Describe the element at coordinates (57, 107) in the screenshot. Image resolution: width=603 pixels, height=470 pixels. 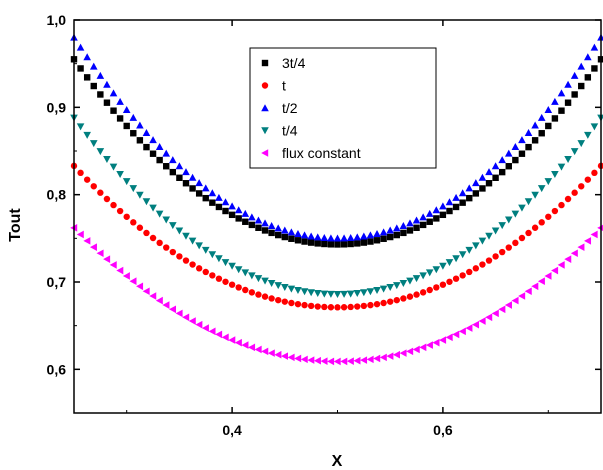
I see `y-tick-label: 0,9` at that location.